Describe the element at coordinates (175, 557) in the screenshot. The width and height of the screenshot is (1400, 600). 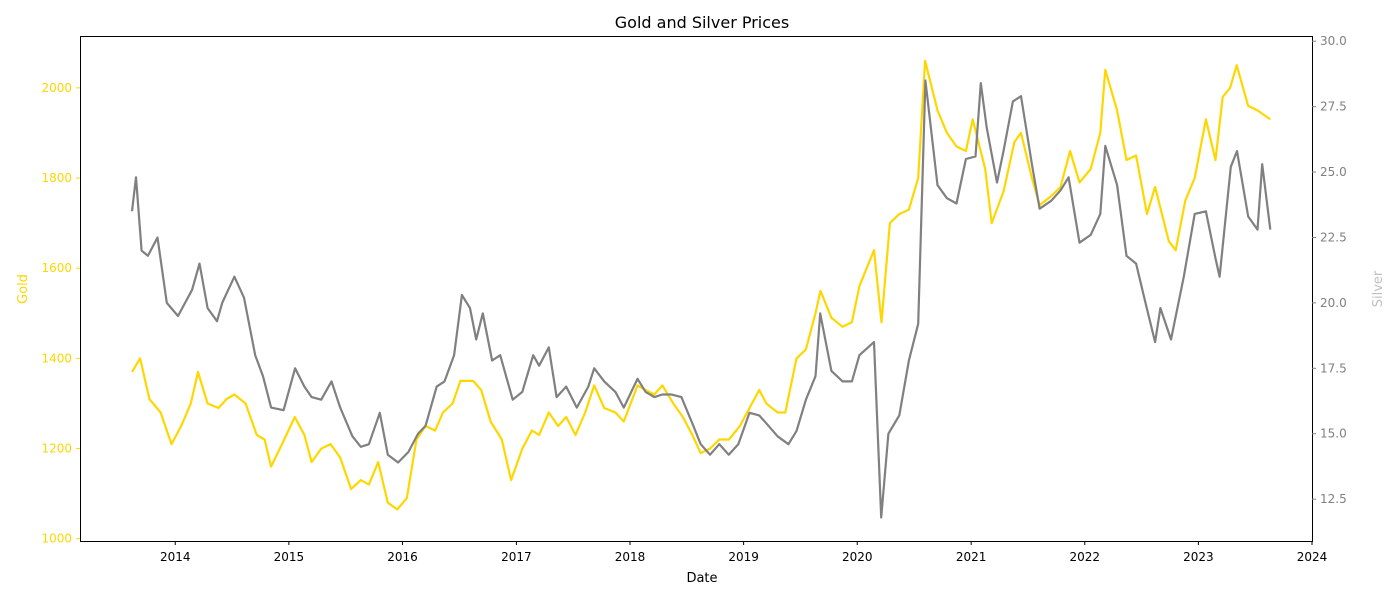
I see `x-tick-label: 2014` at that location.